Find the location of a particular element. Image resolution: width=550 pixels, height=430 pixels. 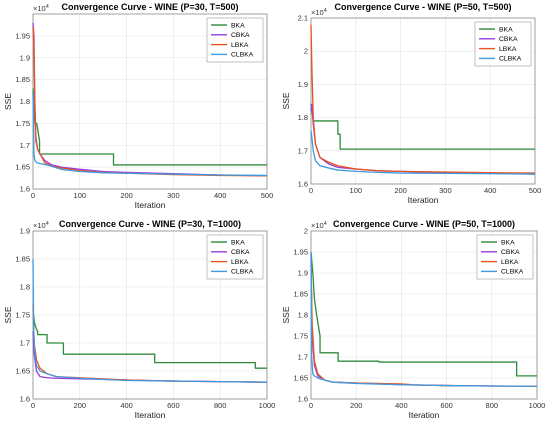

chart-title: Convergence Curve - WINE (P=50, T=500) is located at coordinates (422, 7).